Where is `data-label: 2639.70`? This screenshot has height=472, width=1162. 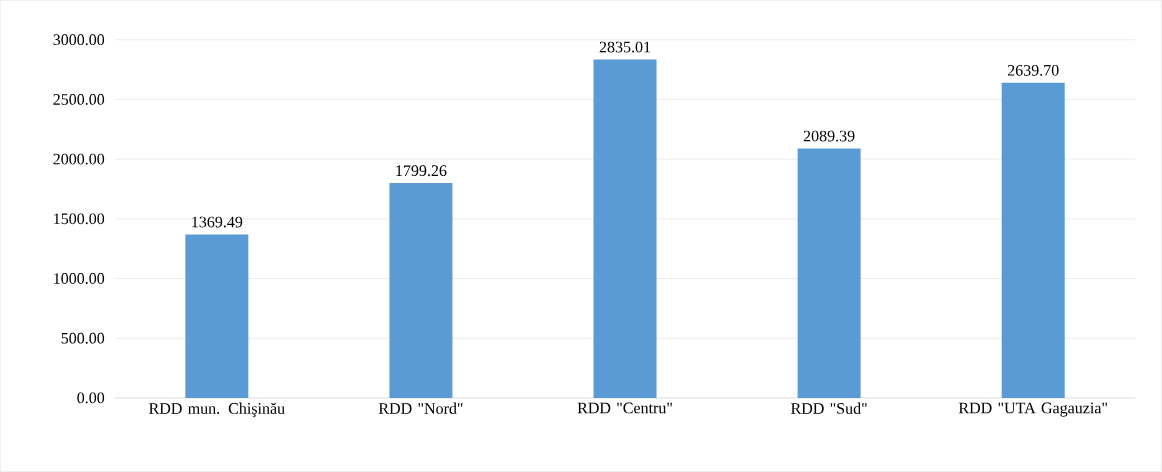 data-label: 2639.70 is located at coordinates (1033, 70).